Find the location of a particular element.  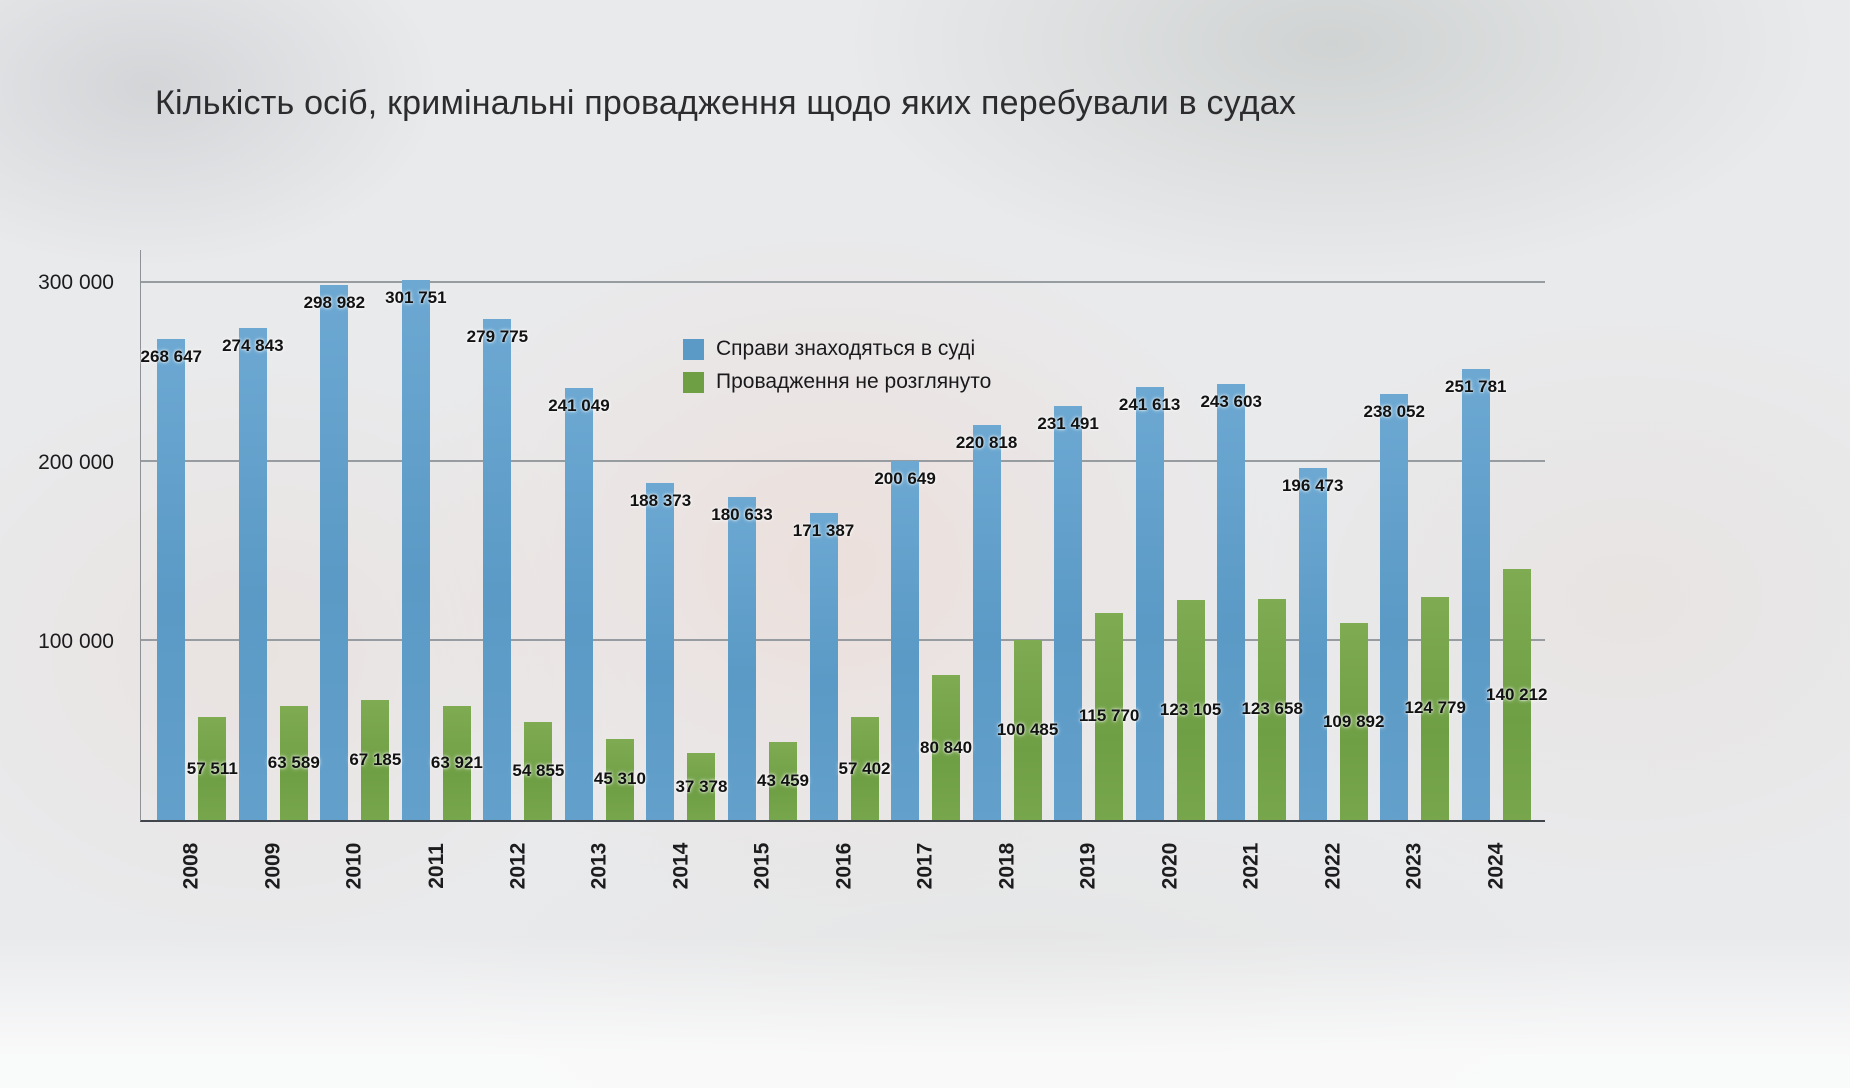

bar-group-2018: 220 818 100 485 is located at coordinates (1007, 535).